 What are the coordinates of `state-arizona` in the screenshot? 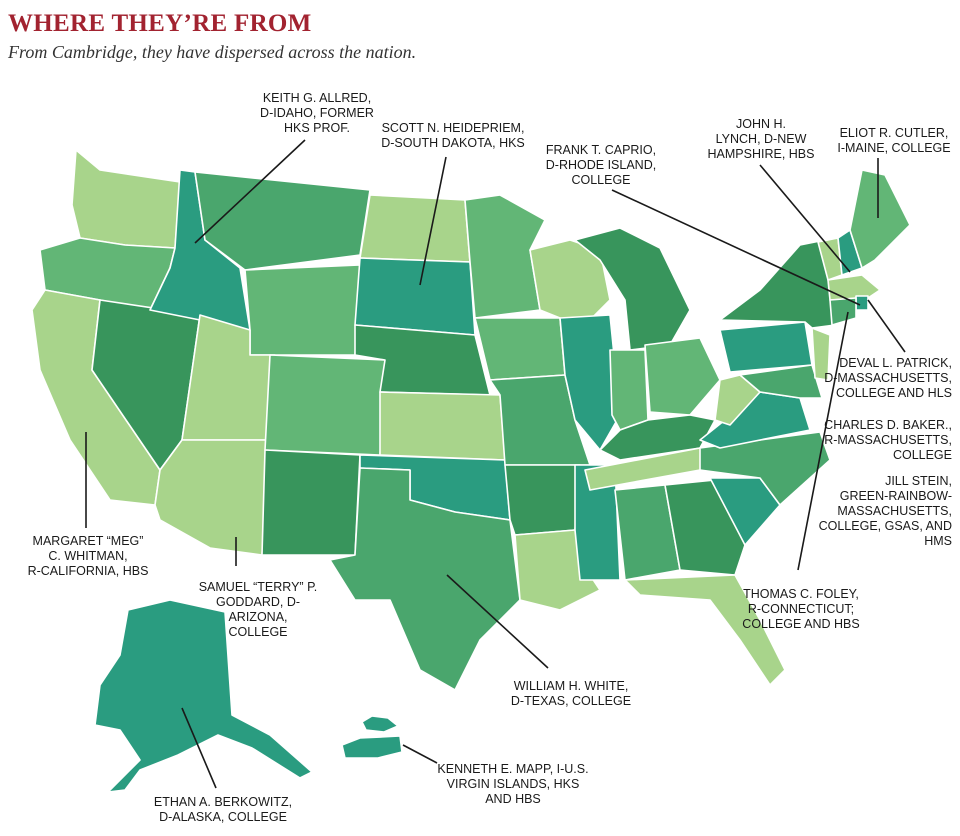 It's located at (212, 497).